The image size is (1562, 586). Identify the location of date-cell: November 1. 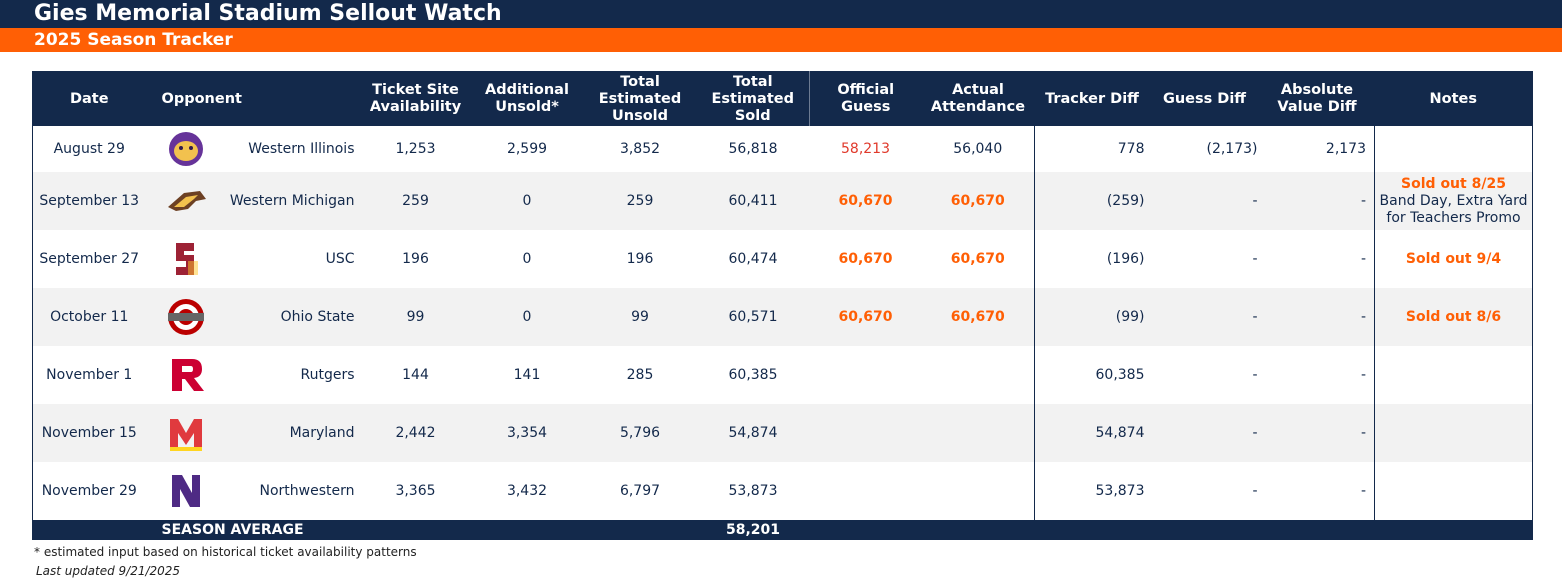
(89, 375).